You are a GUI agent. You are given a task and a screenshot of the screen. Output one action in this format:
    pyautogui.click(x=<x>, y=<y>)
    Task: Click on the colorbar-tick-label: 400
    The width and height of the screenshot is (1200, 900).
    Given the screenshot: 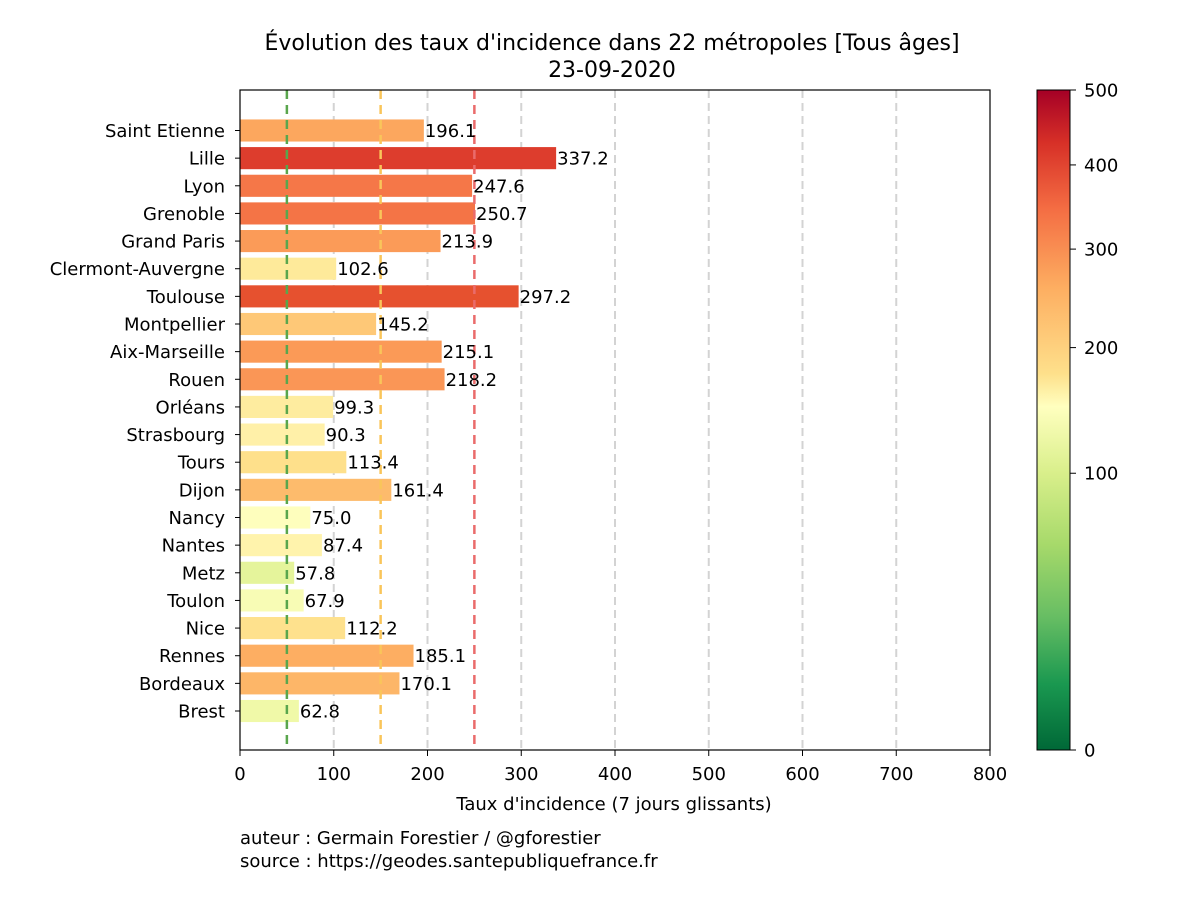 What is the action you would take?
    pyautogui.click(x=1101, y=165)
    